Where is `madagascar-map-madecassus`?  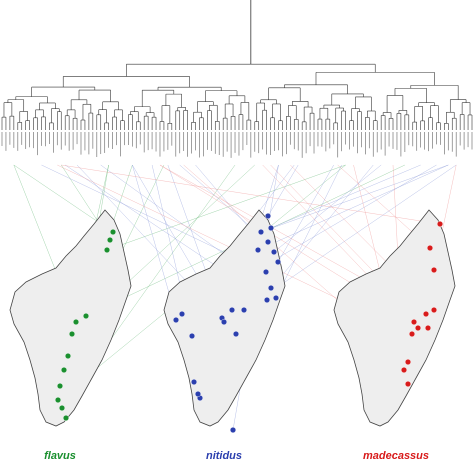
madagascar-map-madecassus is located at coordinates (394, 318).